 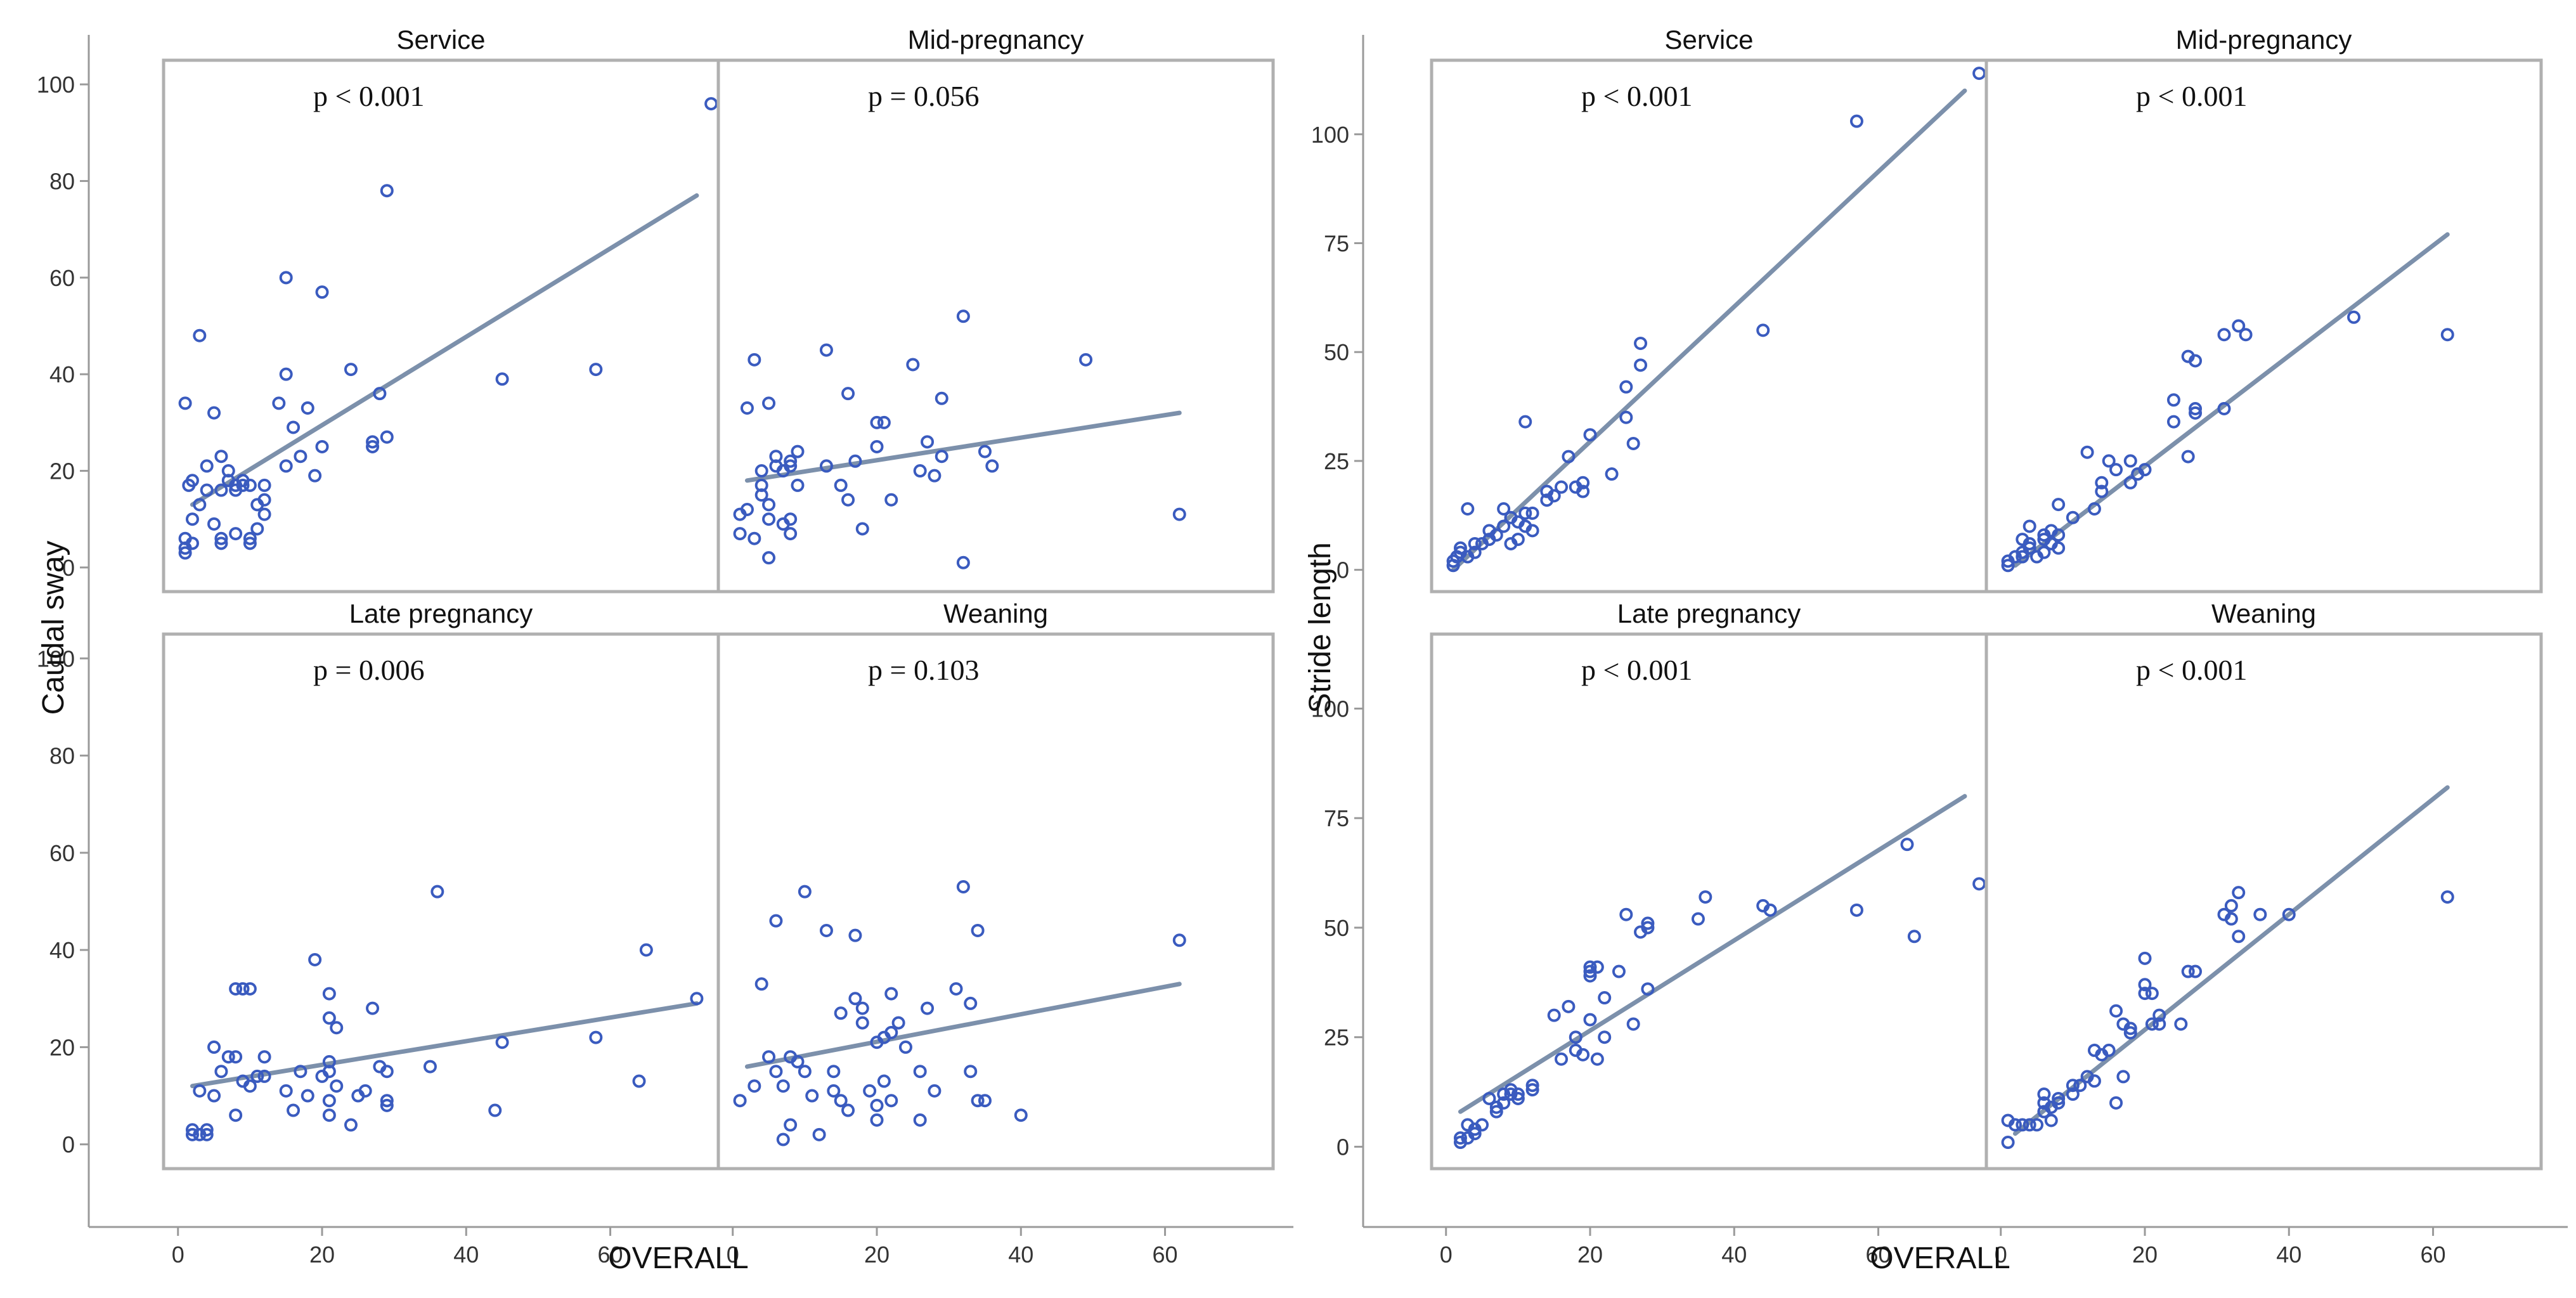 I want to click on y-tick-label: 75, so click(x=1336, y=243).